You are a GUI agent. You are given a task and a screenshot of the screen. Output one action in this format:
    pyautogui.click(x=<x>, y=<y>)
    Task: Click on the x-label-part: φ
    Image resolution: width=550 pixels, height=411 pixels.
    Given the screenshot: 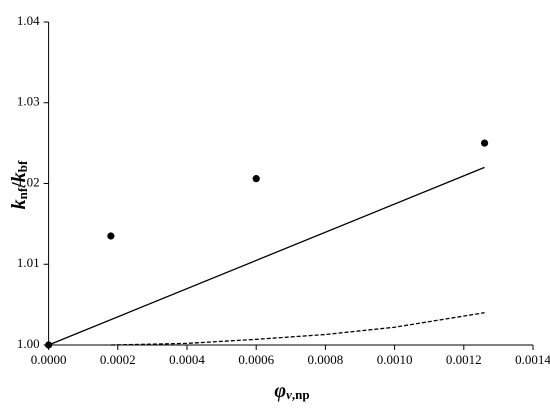 What is the action you would take?
    pyautogui.click(x=280, y=391)
    